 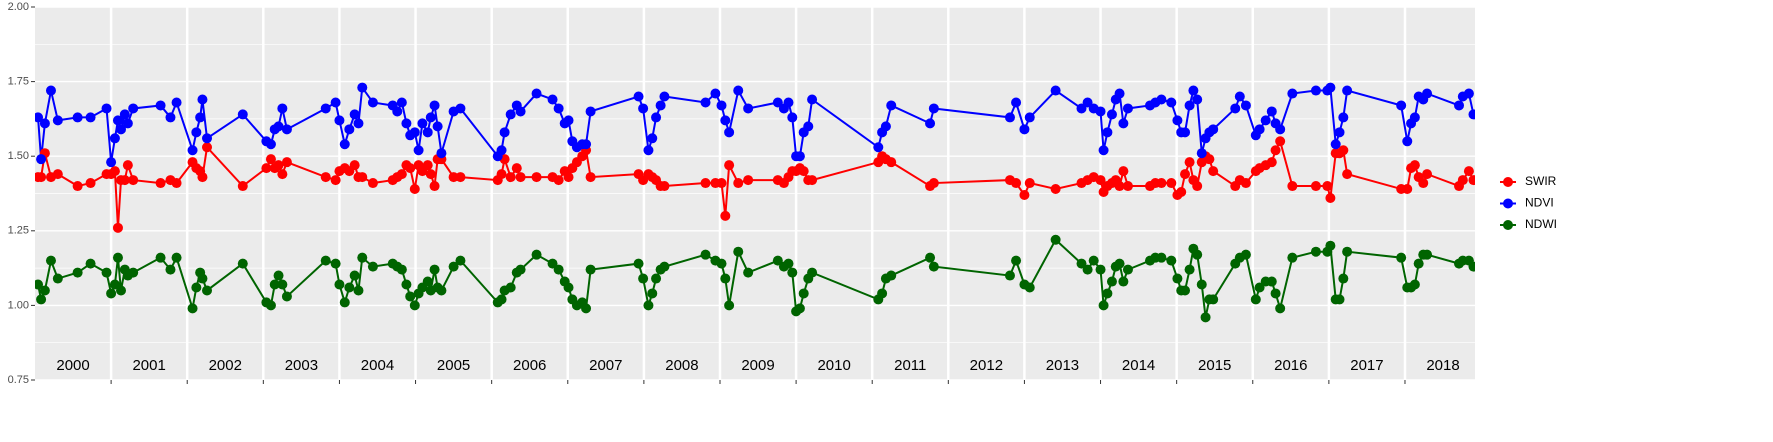 What do you see at coordinates (18, 380) in the screenshot?
I see `y-tick-label: 0.75` at bounding box center [18, 380].